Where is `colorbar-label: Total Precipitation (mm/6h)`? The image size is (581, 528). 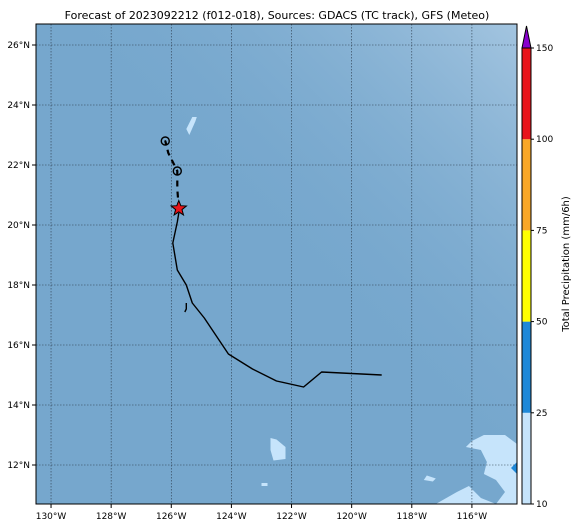 colorbar-label: Total Precipitation (mm/6h) is located at coordinates (566, 264).